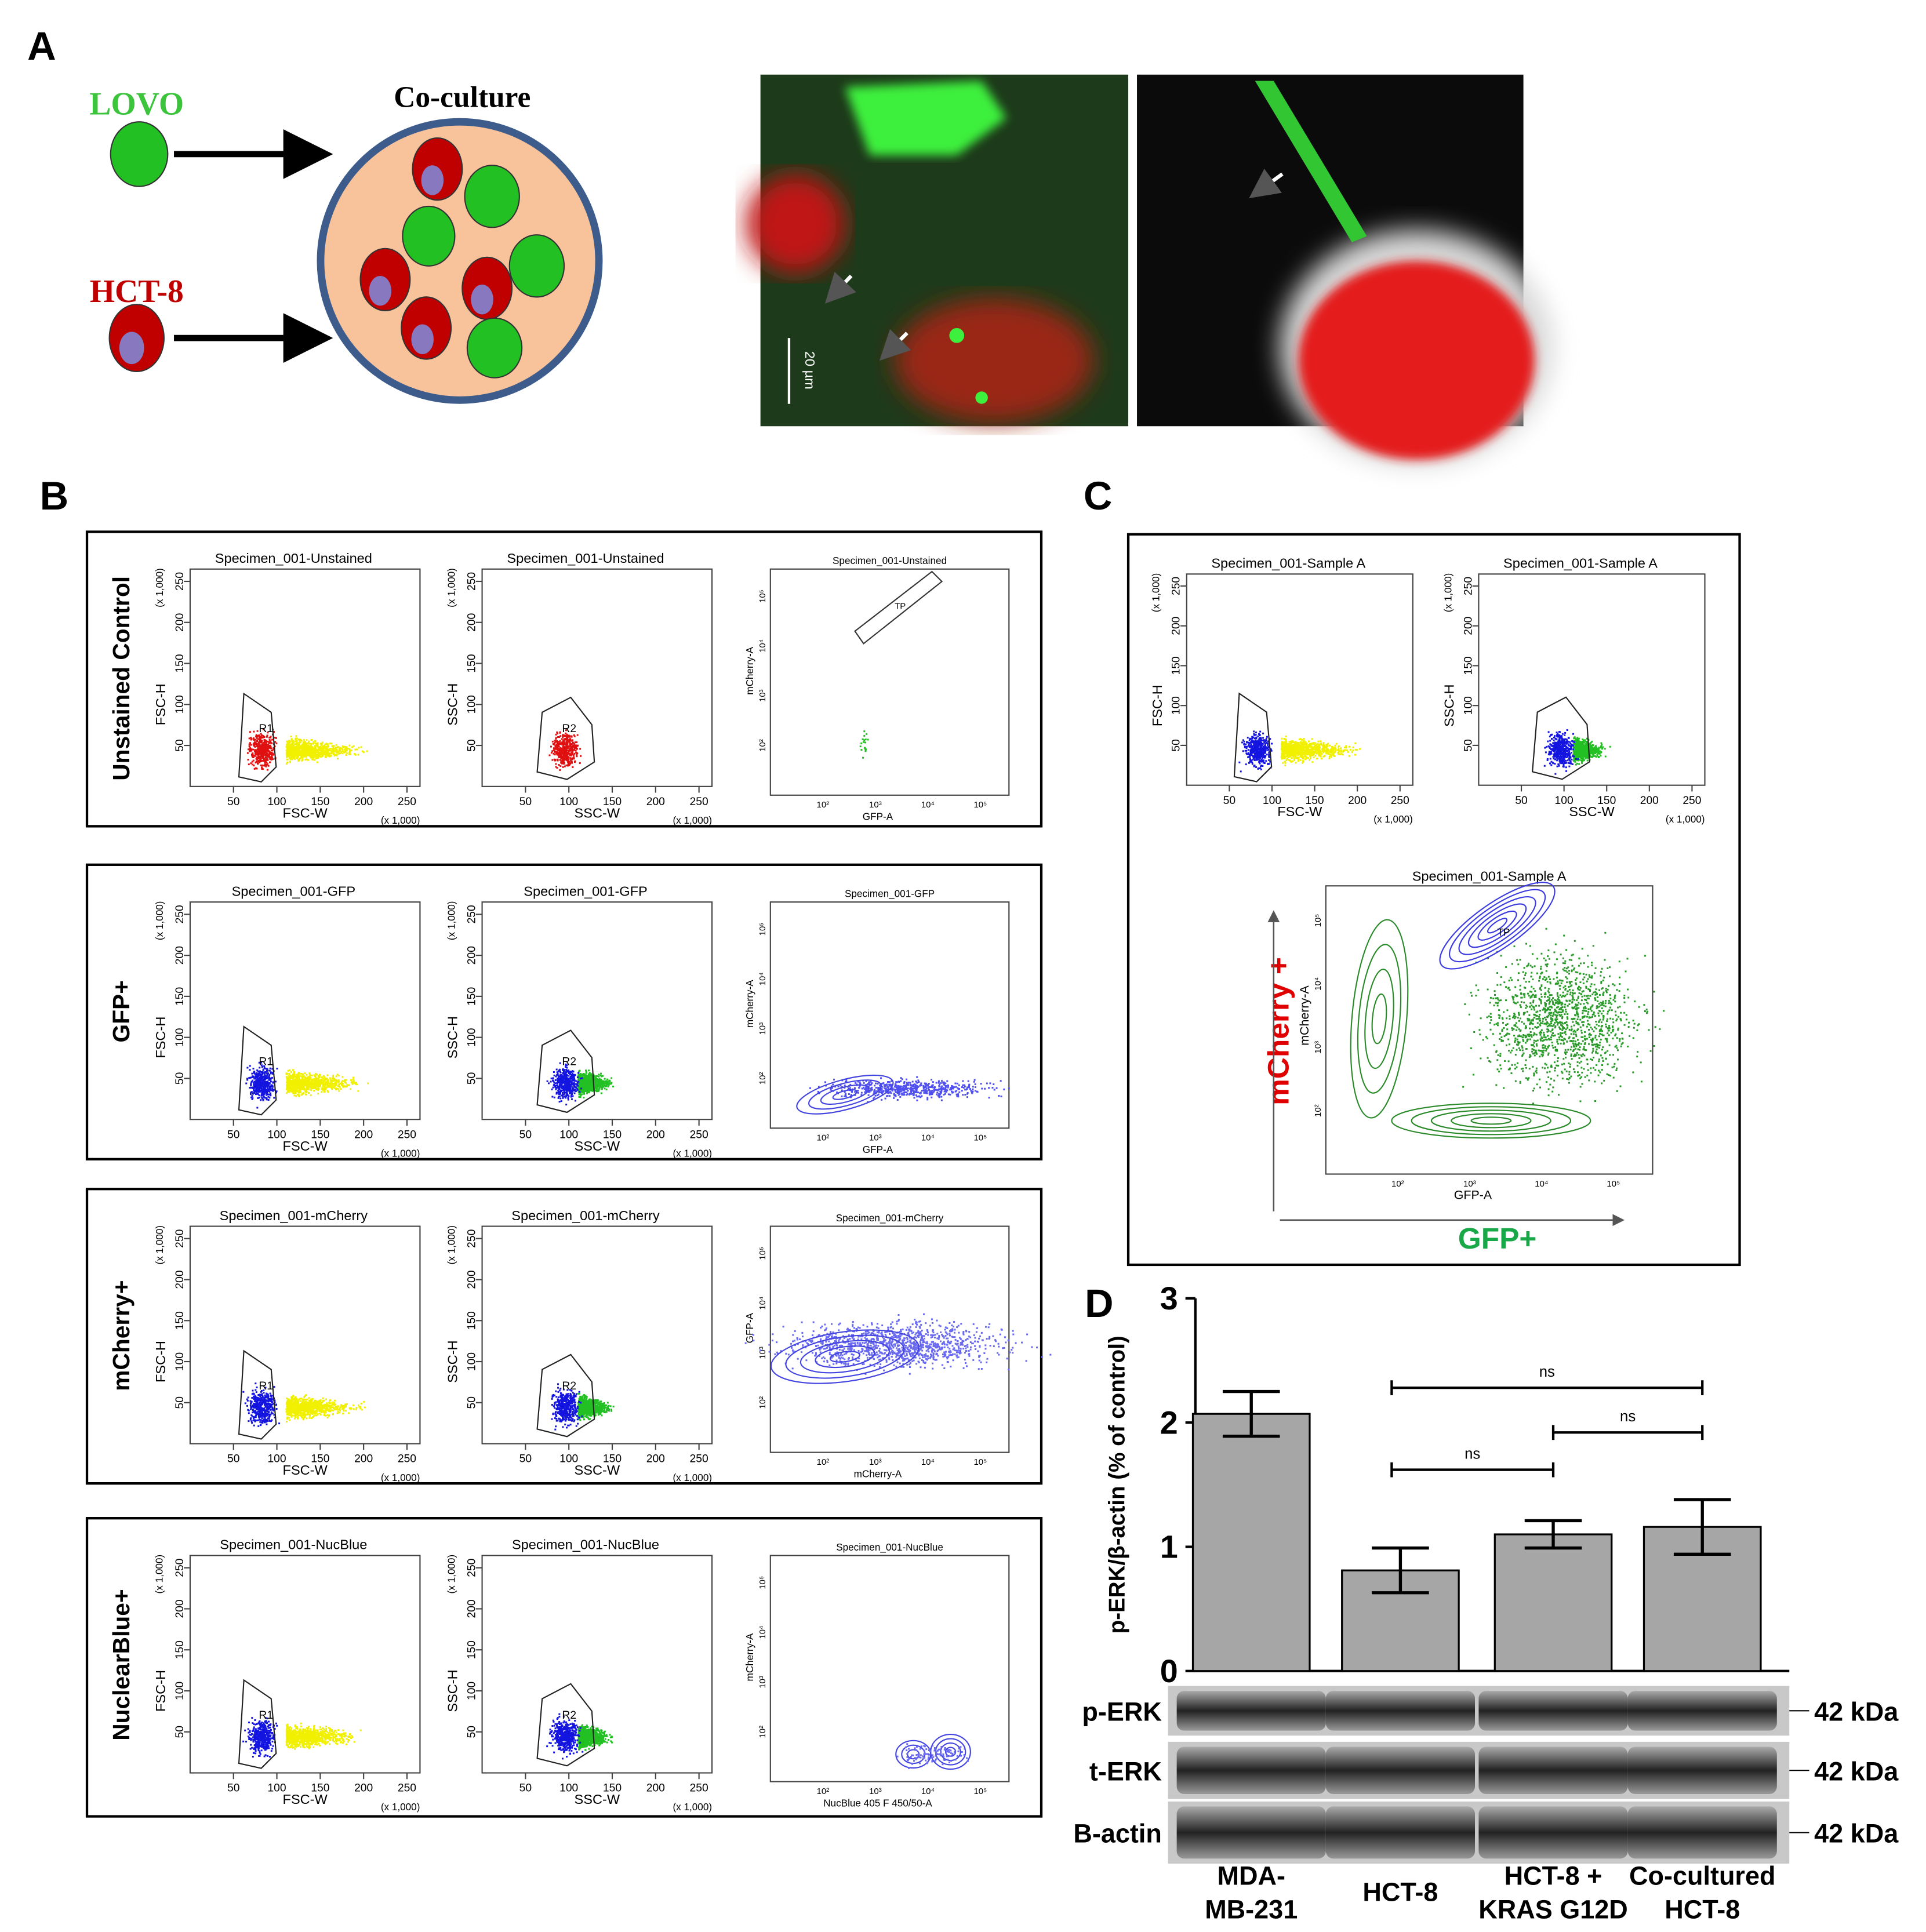 Image resolution: width=1926 pixels, height=1932 pixels. Describe the element at coordinates (810, 370) in the screenshot. I see `scale-bar-label: 20 µm` at that location.